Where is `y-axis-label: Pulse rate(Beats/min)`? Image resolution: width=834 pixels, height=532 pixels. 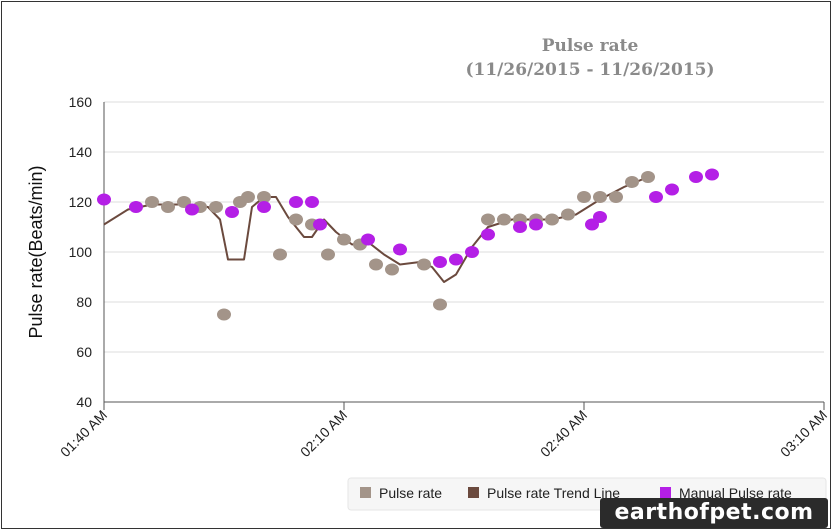 y-axis-label: Pulse rate(Beats/min) is located at coordinates (36, 251).